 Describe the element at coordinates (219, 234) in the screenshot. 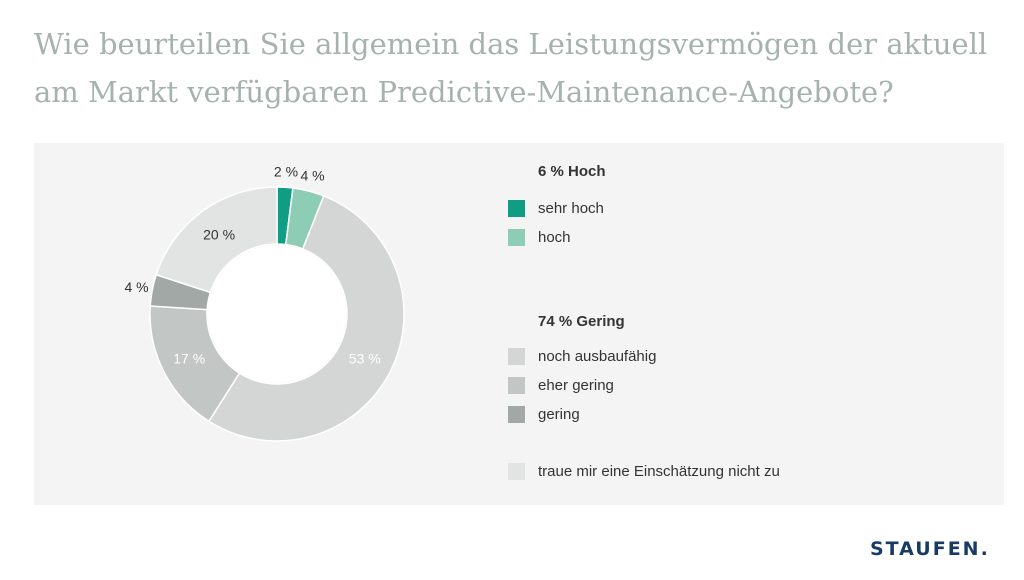

I see `slice-value-label: 20 %` at that location.